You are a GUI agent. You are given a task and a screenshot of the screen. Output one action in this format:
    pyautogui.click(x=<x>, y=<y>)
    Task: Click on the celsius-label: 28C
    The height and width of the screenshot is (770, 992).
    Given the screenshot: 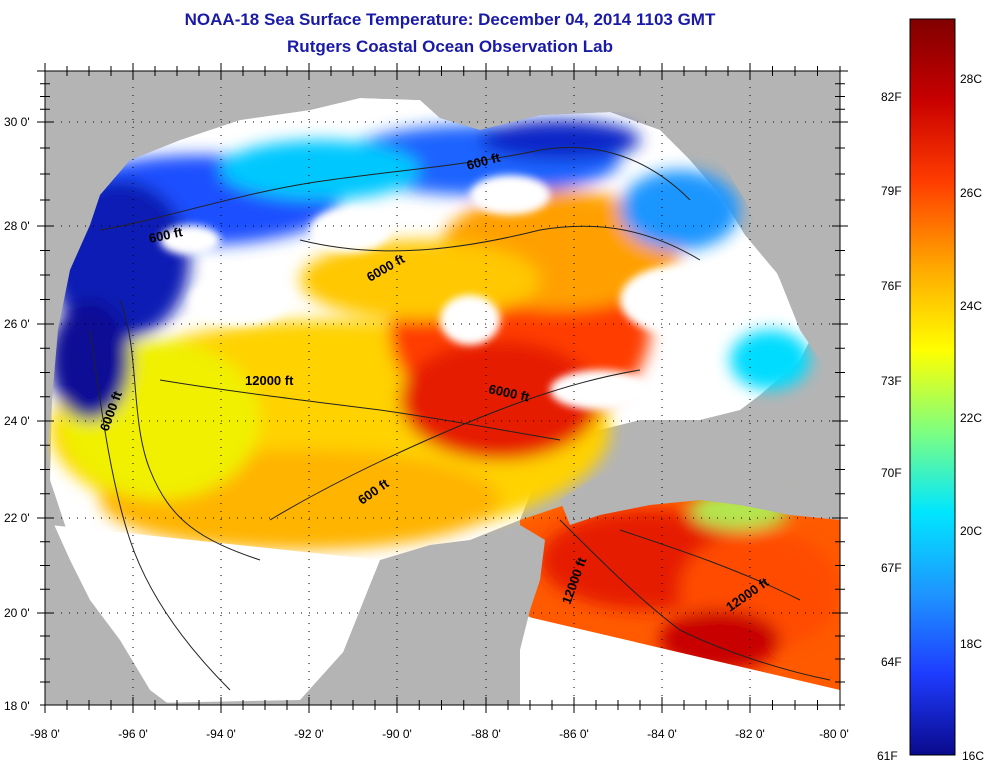 What is the action you would take?
    pyautogui.click(x=971, y=79)
    